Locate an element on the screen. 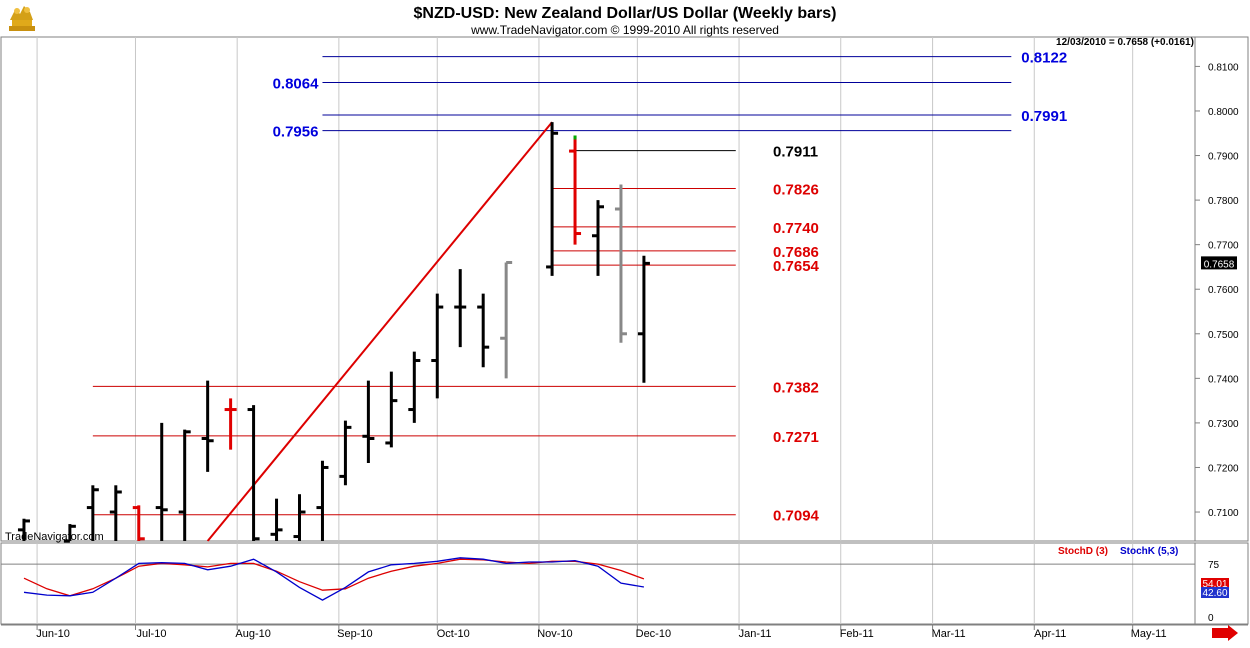 This screenshot has height=648, width=1250. price-tick-label: 0.7600 is located at coordinates (1223, 290).